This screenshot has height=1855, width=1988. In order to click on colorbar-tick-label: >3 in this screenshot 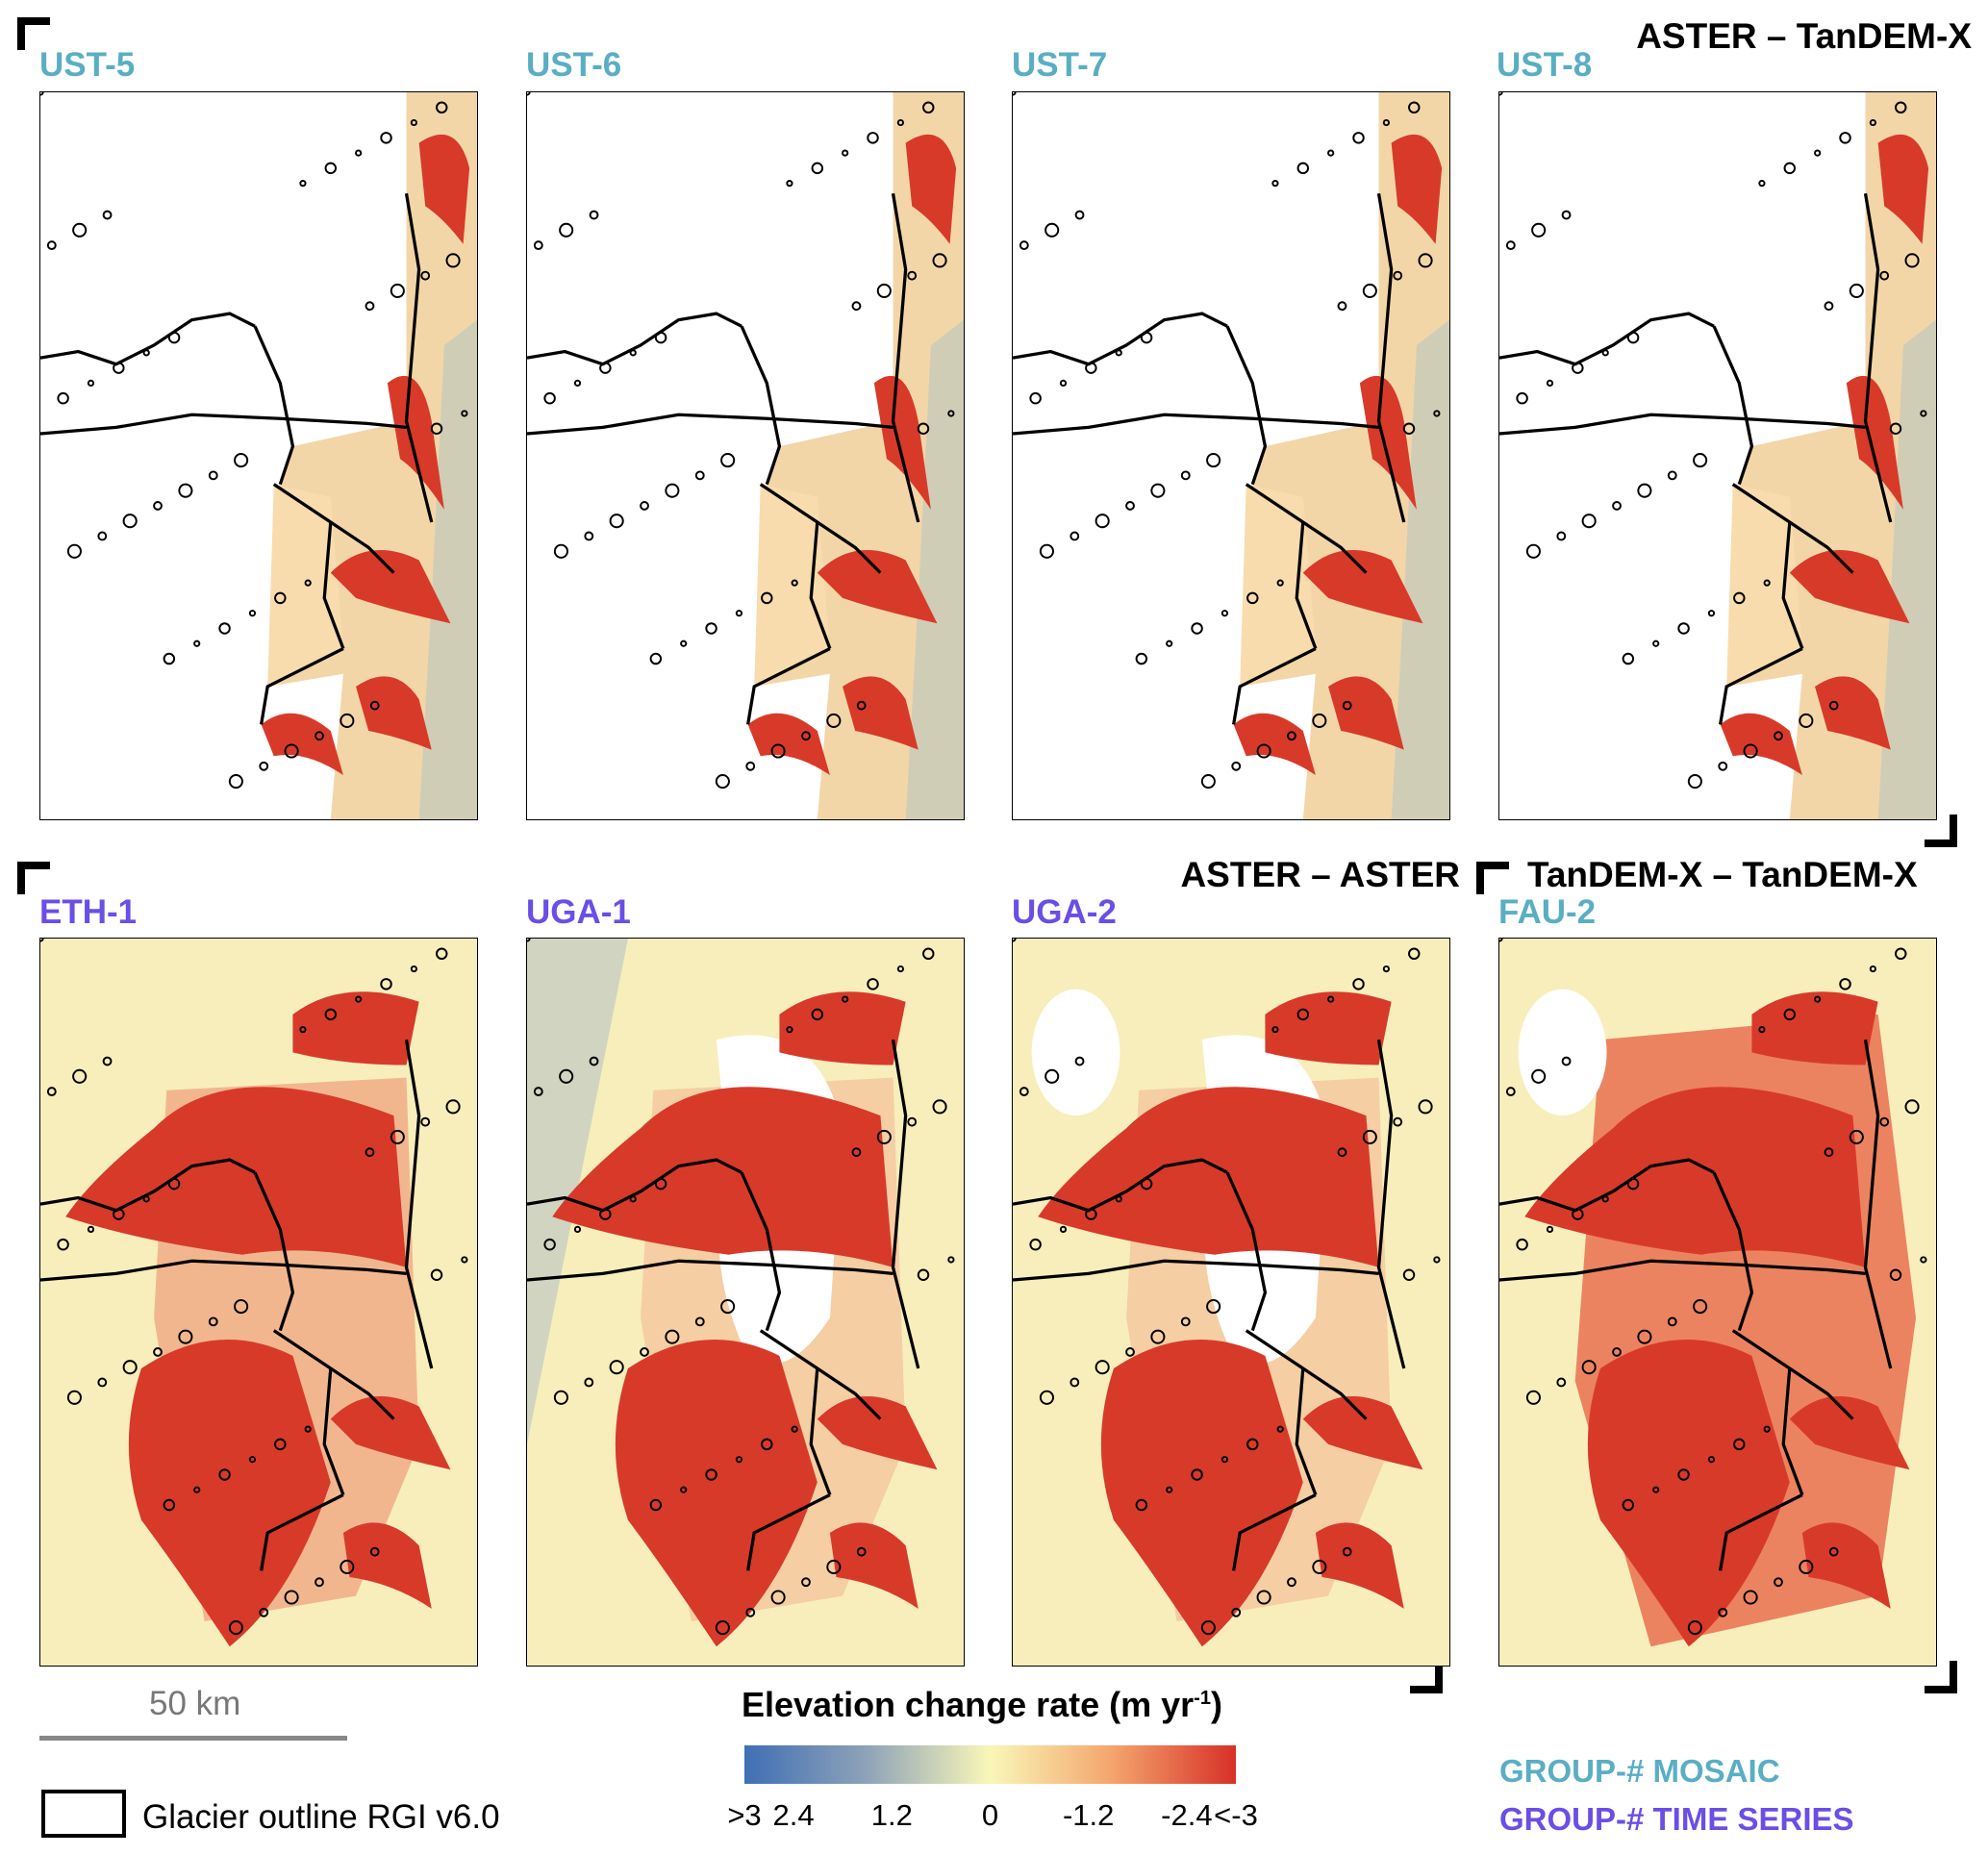, I will do `click(744, 1815)`.